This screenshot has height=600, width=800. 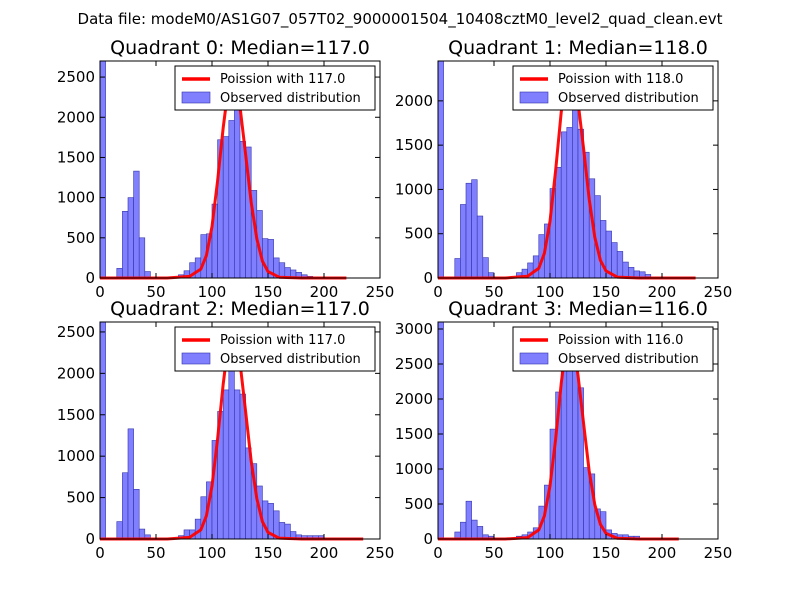 What do you see at coordinates (613, 349) in the screenshot?
I see `legend: Poission with 116.0 Observed distribution` at bounding box center [613, 349].